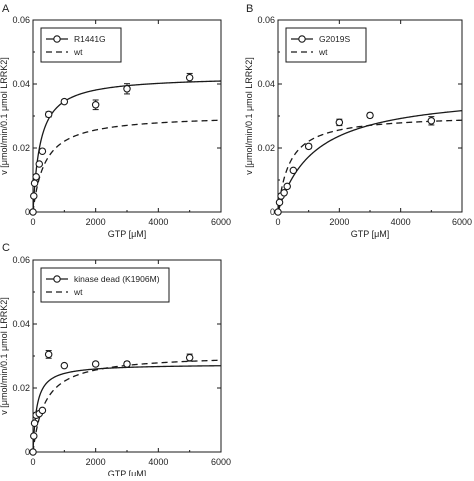  I want to click on legend: R1441G wt, so click(81, 45).